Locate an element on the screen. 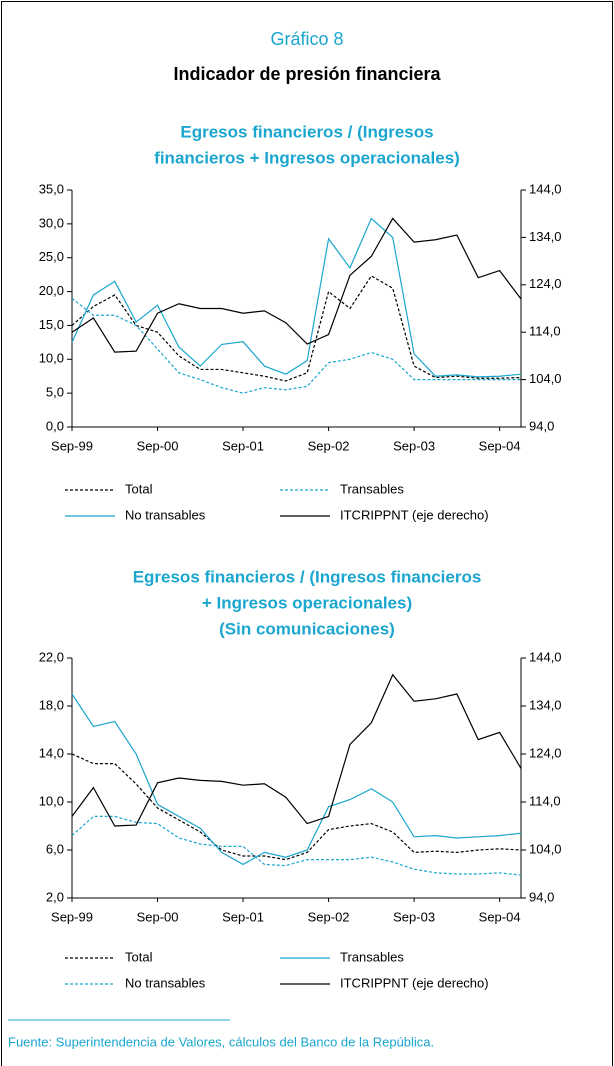 Image resolution: width=614 pixels, height=1066 pixels. y-tick-label: 18,0 is located at coordinates (51, 704).